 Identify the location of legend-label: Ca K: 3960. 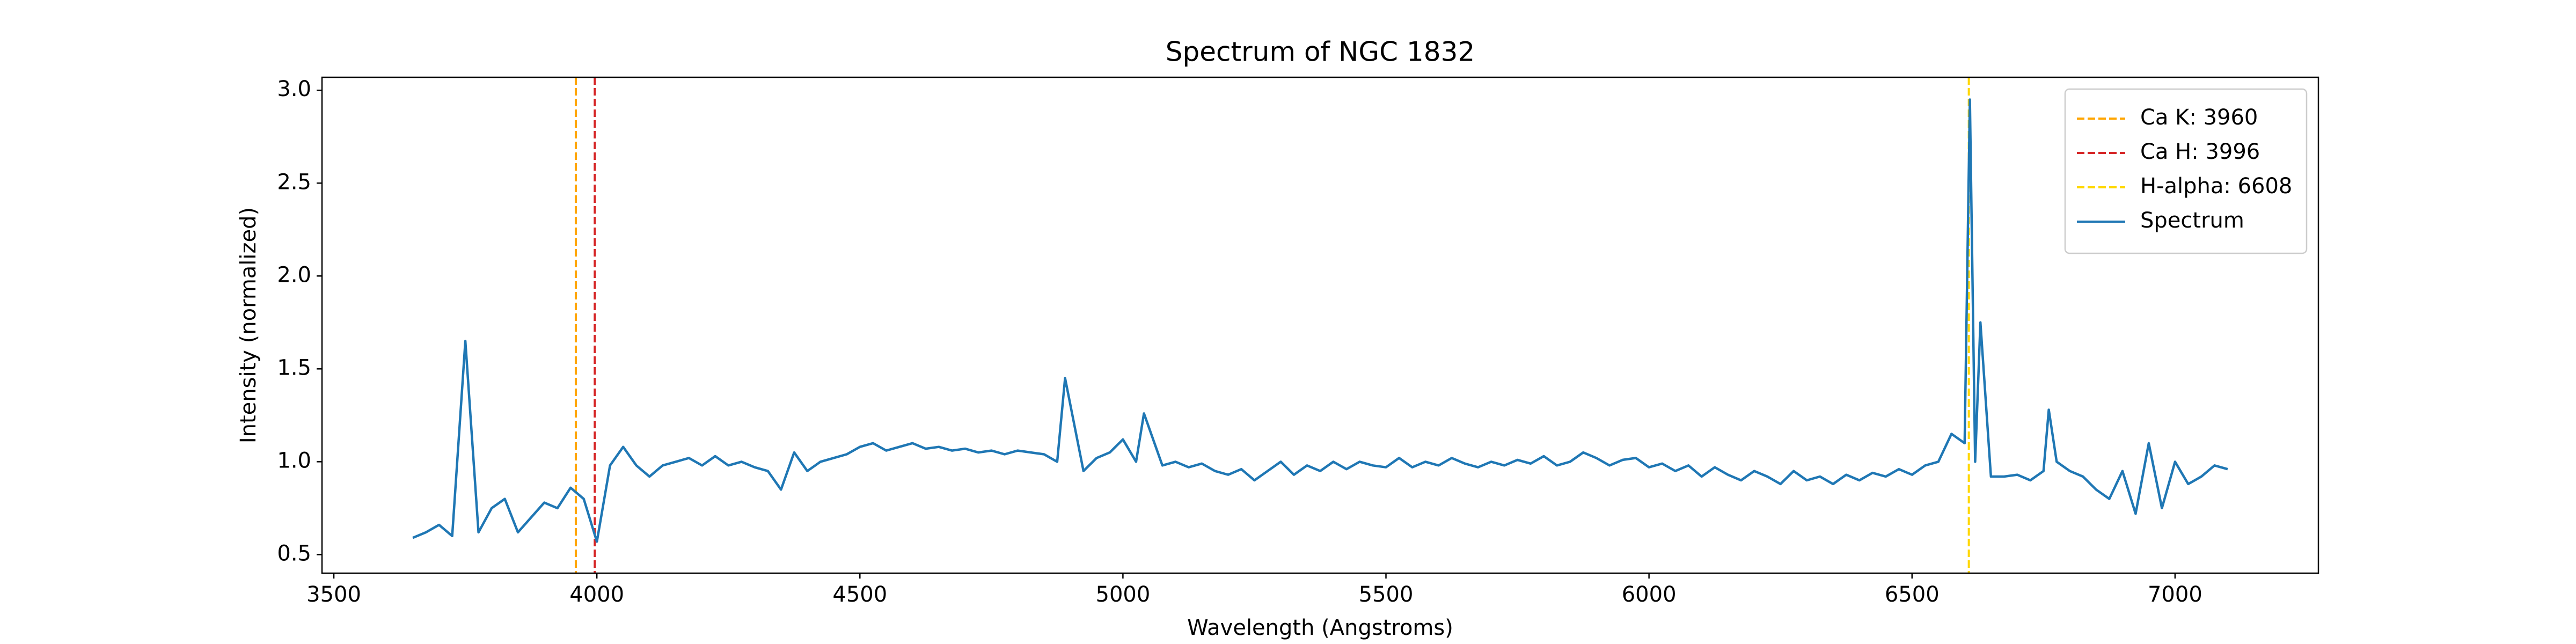
(2199, 117).